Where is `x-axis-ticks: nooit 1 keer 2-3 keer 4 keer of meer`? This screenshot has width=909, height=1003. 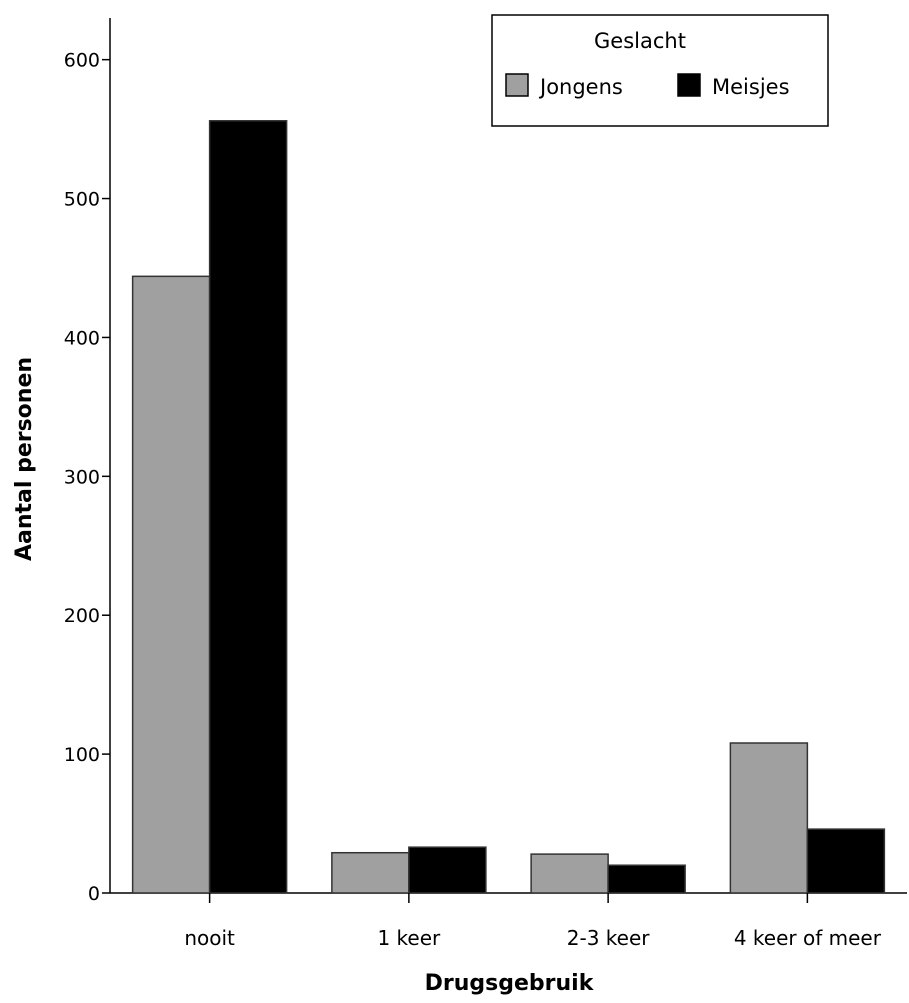 x-axis-ticks: nooit 1 keer 2-3 keer 4 keer of meer is located at coordinates (533, 921).